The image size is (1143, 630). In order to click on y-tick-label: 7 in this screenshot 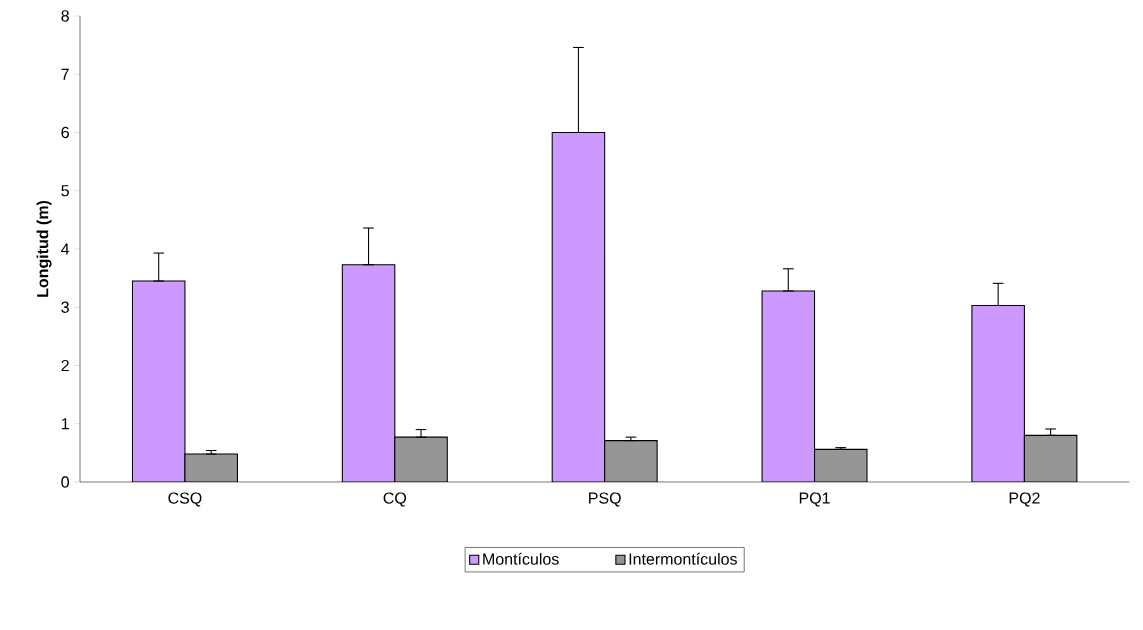, I will do `click(65, 74)`.